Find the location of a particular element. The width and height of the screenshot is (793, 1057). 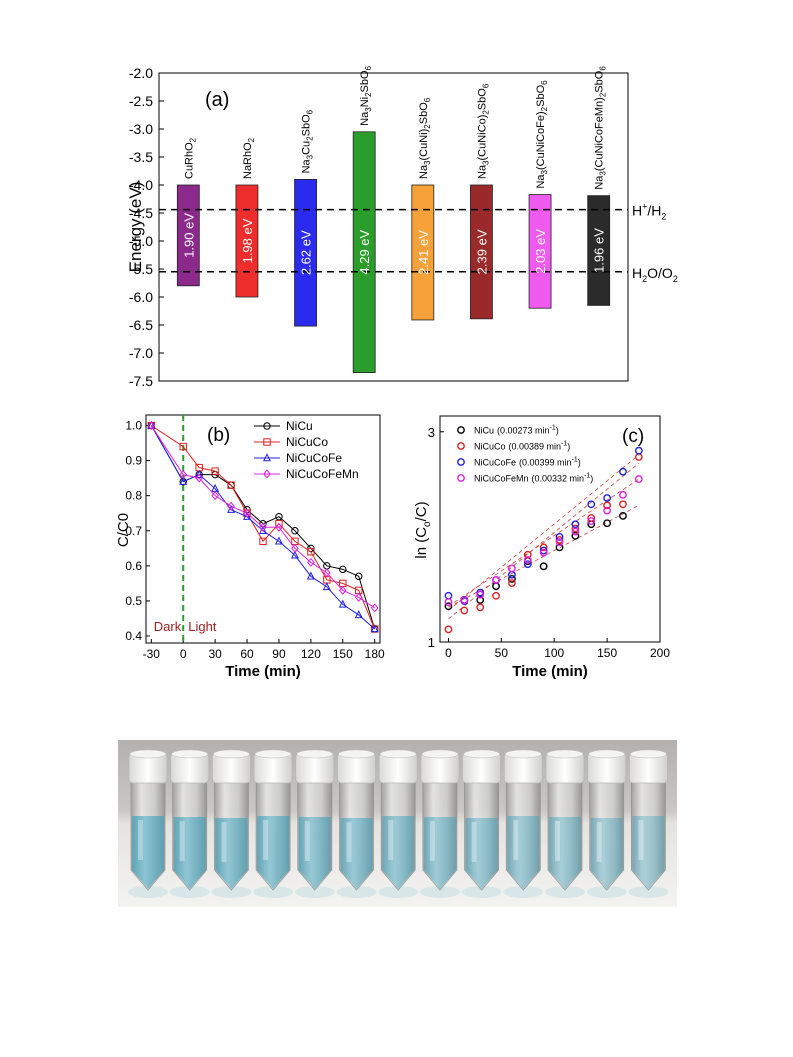

a-ytick-label: -3.5 is located at coordinates (141, 157).